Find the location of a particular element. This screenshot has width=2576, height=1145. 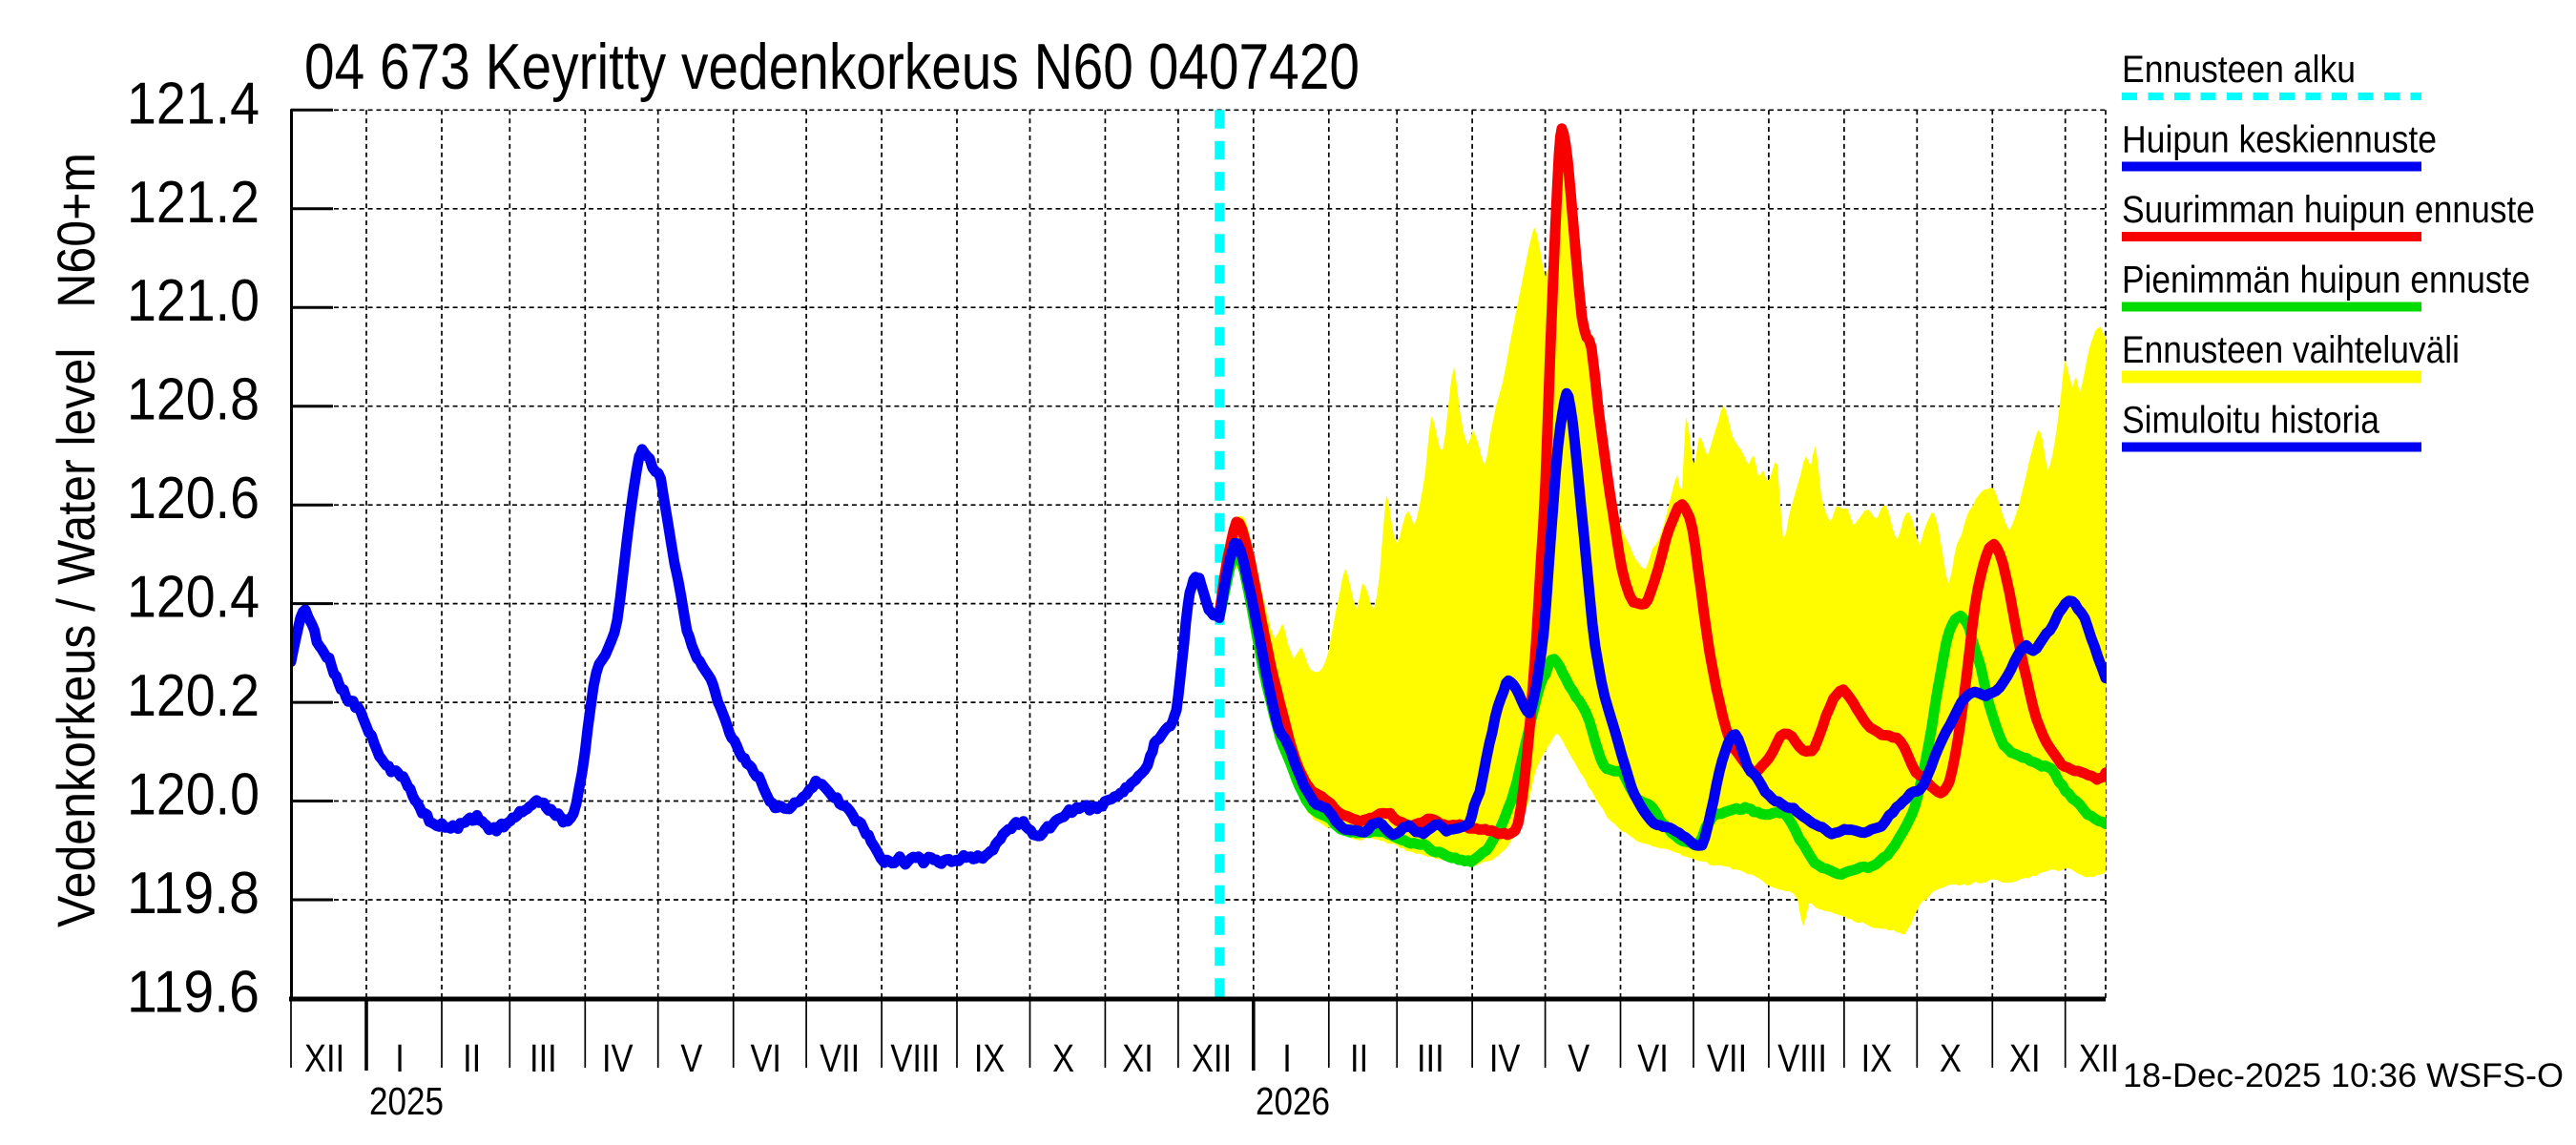

svg-text: Suurimman huipun ennuste is located at coordinates (2328, 210).